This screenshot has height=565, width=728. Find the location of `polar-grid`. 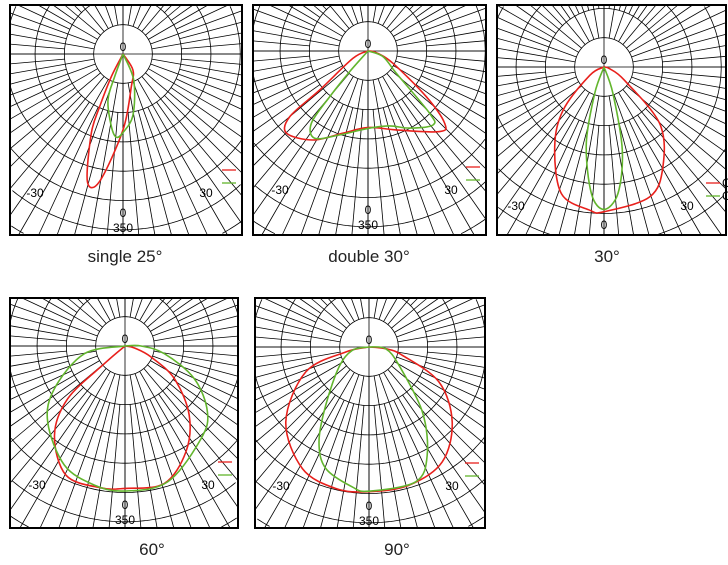

polar-grid is located at coordinates (126, 120).